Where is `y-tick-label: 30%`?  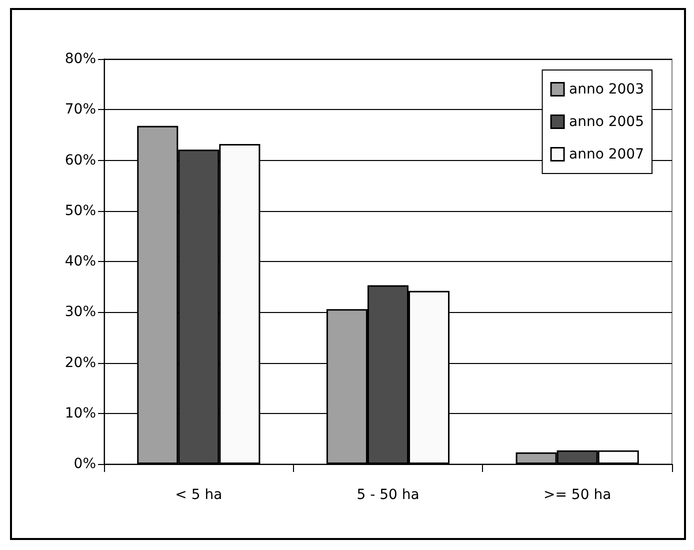
y-tick-label: 30% is located at coordinates (80, 312).